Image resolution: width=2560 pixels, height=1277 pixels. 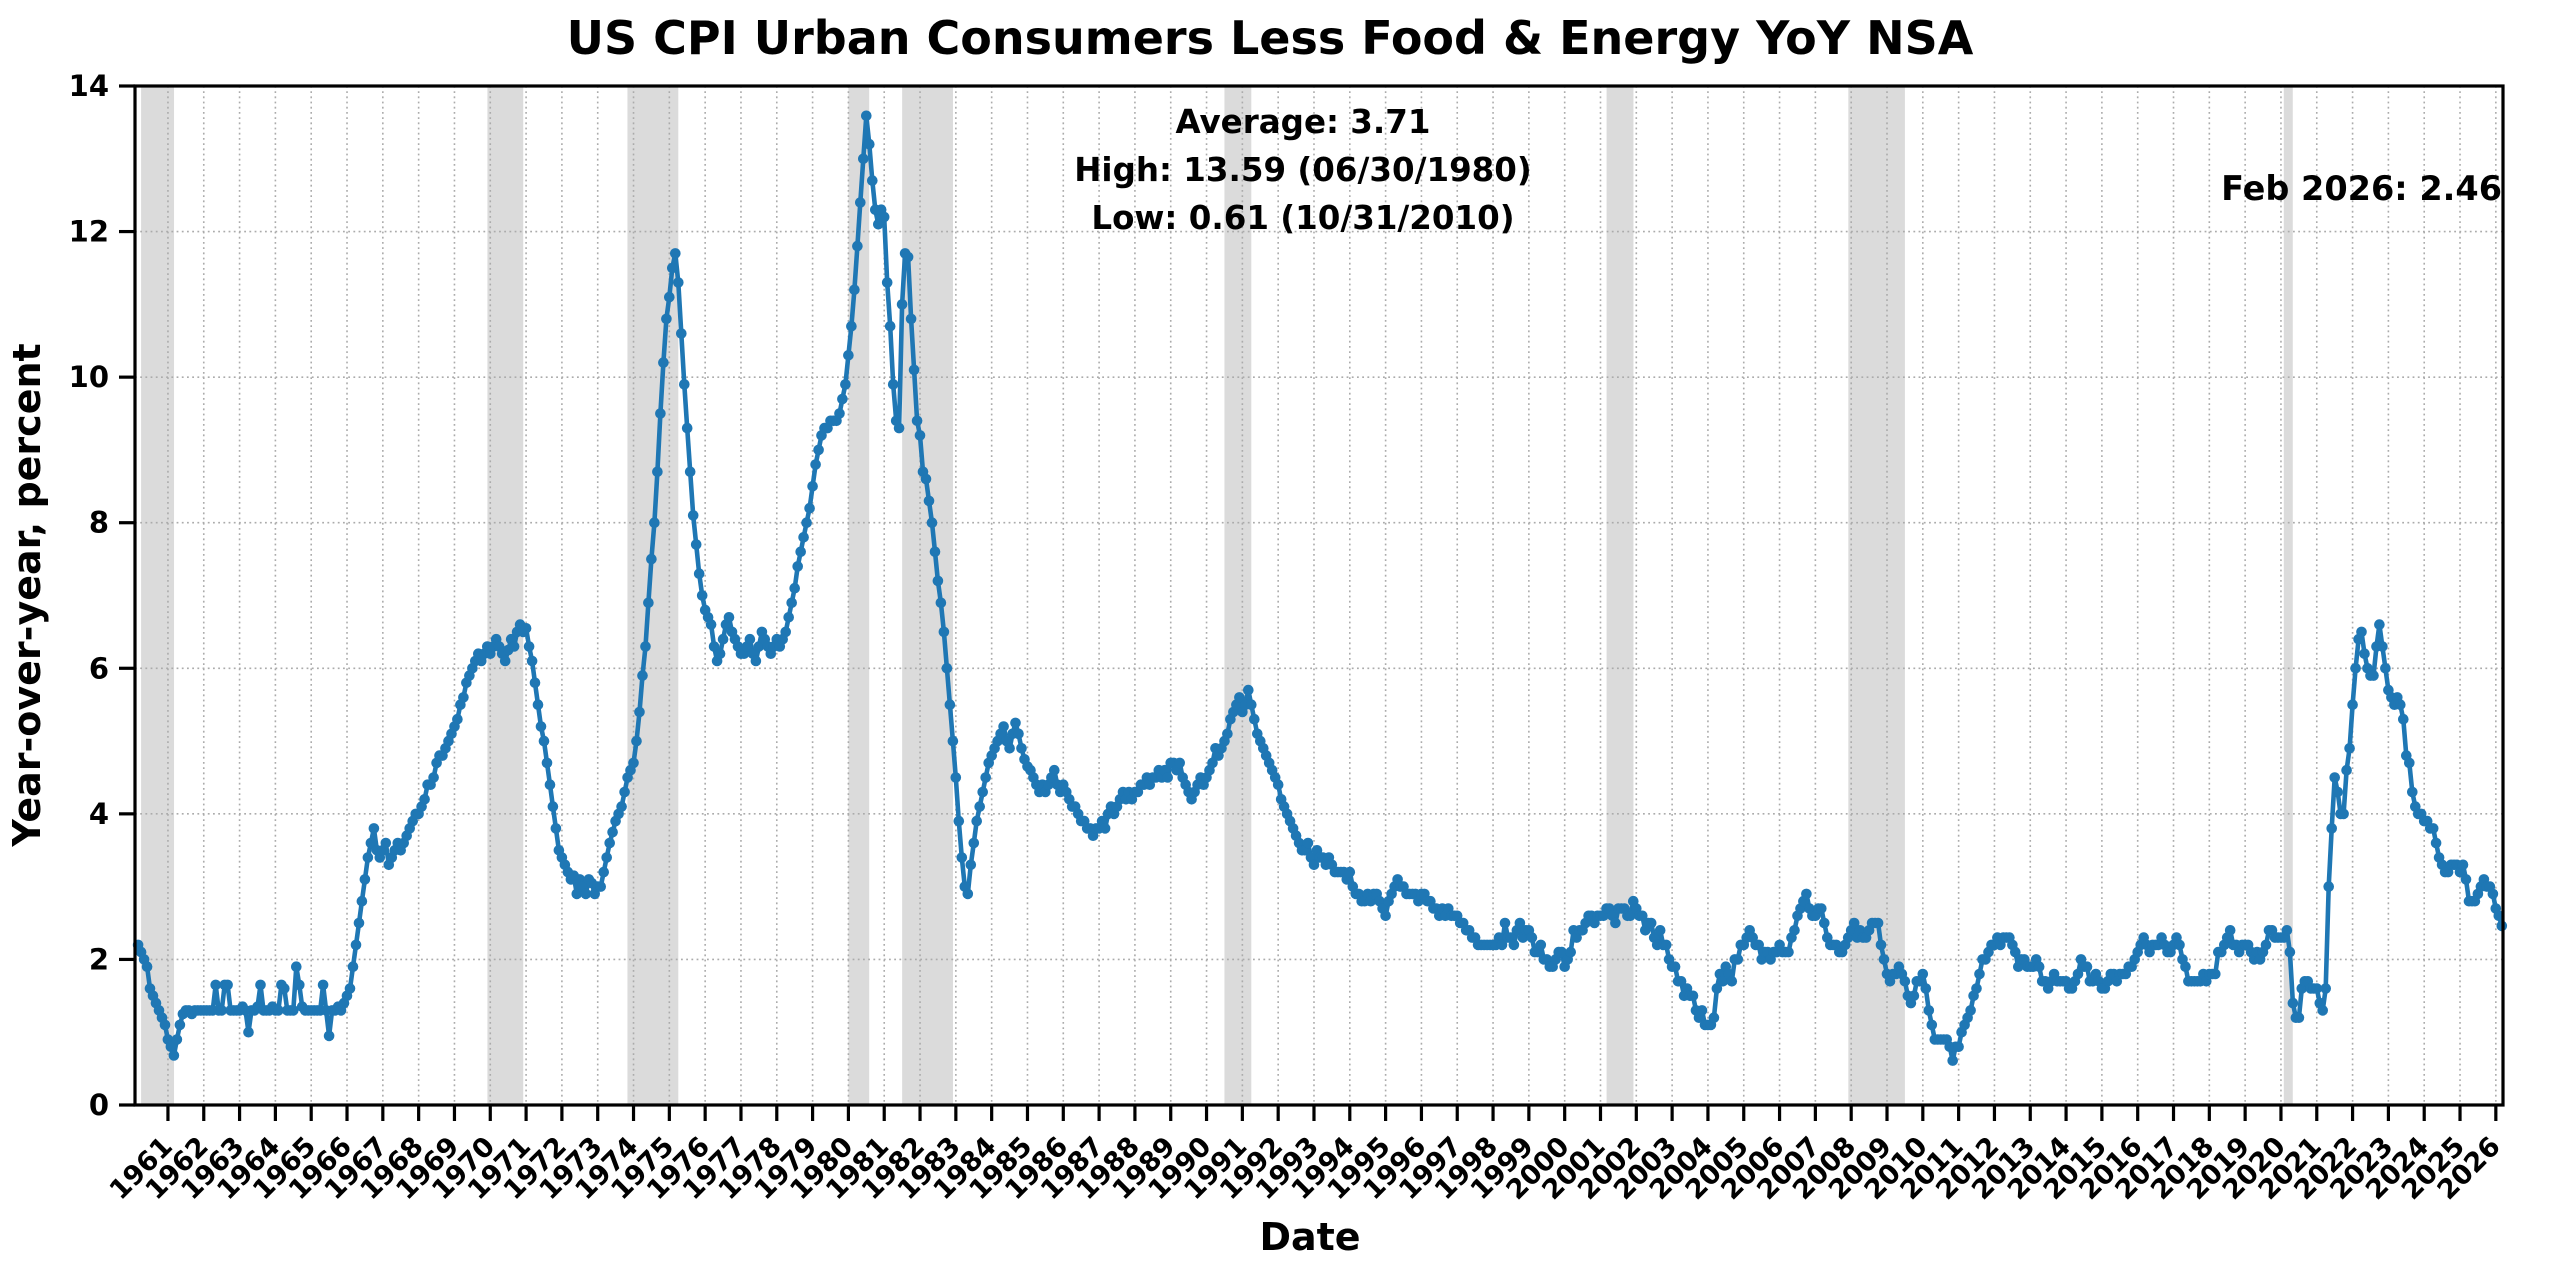 I want to click on x-axis-label: Date, so click(x=1309, y=1237).